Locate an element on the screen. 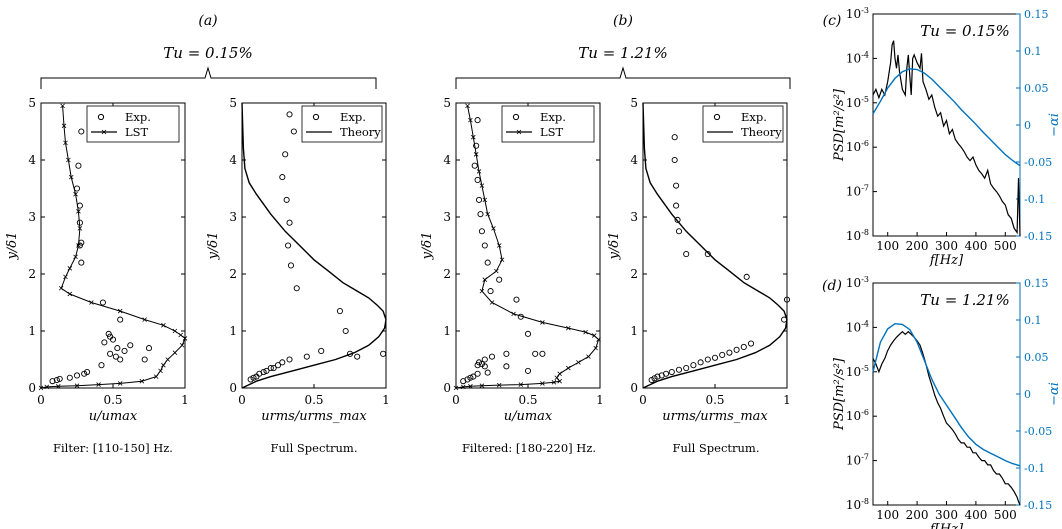 Image resolution: width=1062 pixels, height=529 pixels. y-axis-label-d: PSD[m²/s²] is located at coordinates (839, 394).